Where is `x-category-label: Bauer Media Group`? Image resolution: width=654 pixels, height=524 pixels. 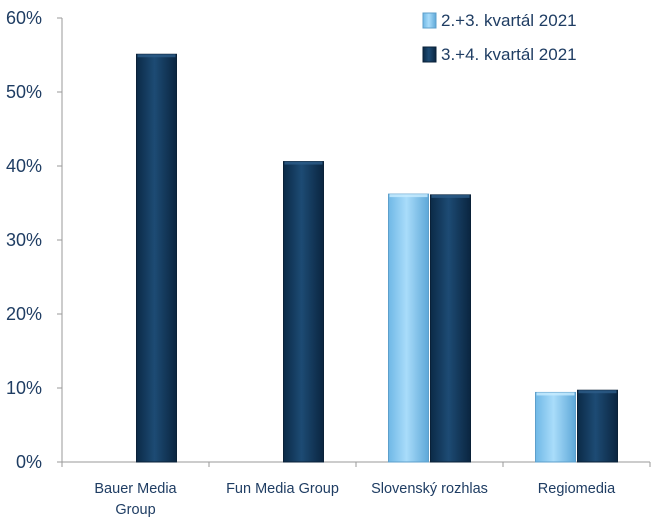
x-category-label: Bauer Media Group is located at coordinates (135, 499).